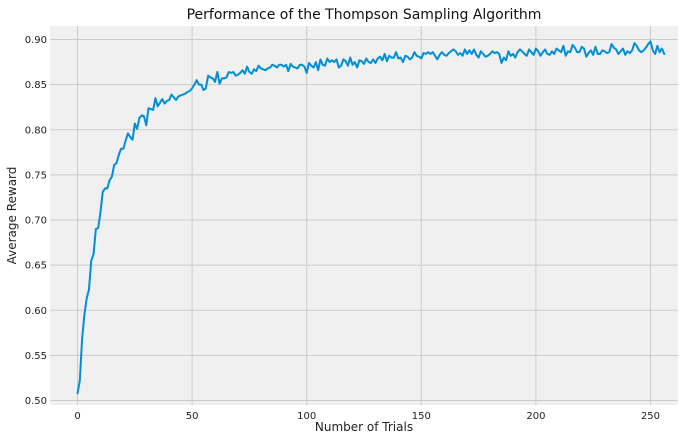  Describe the element at coordinates (306, 416) in the screenshot. I see `x-tick-label: 100` at that location.